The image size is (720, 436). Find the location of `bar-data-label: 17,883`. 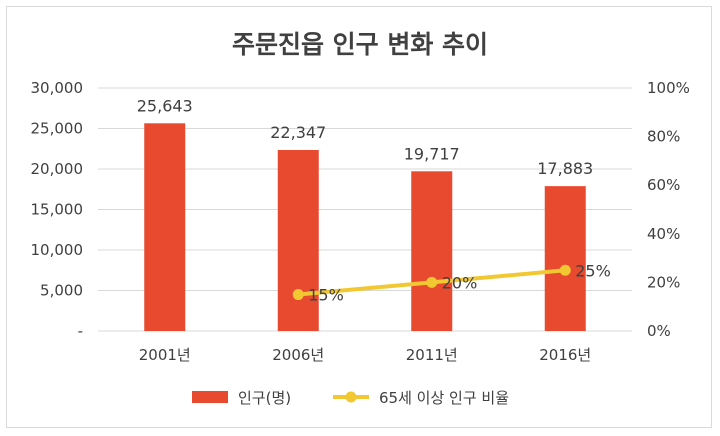

bar-data-label: 17,883 is located at coordinates (565, 168).